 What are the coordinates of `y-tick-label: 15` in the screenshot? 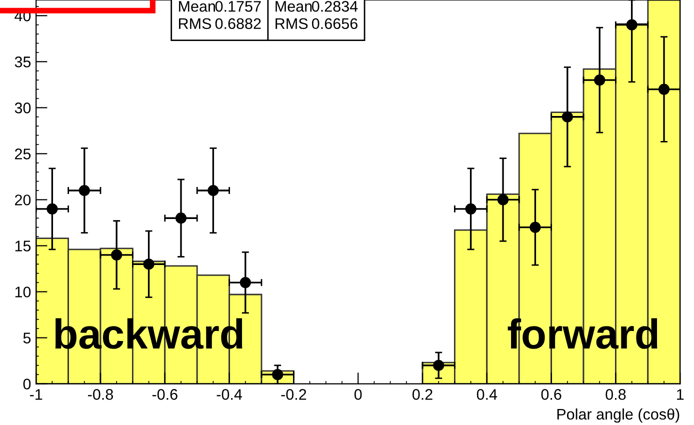 It's located at (23, 246).